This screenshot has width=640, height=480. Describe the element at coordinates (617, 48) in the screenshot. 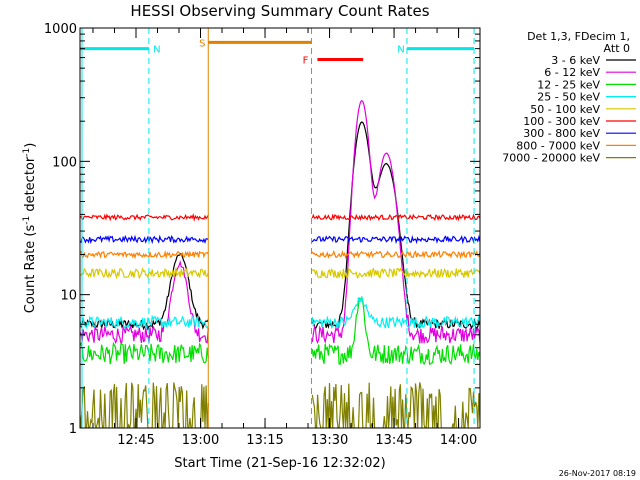

I see `legend-header: Att 0` at that location.